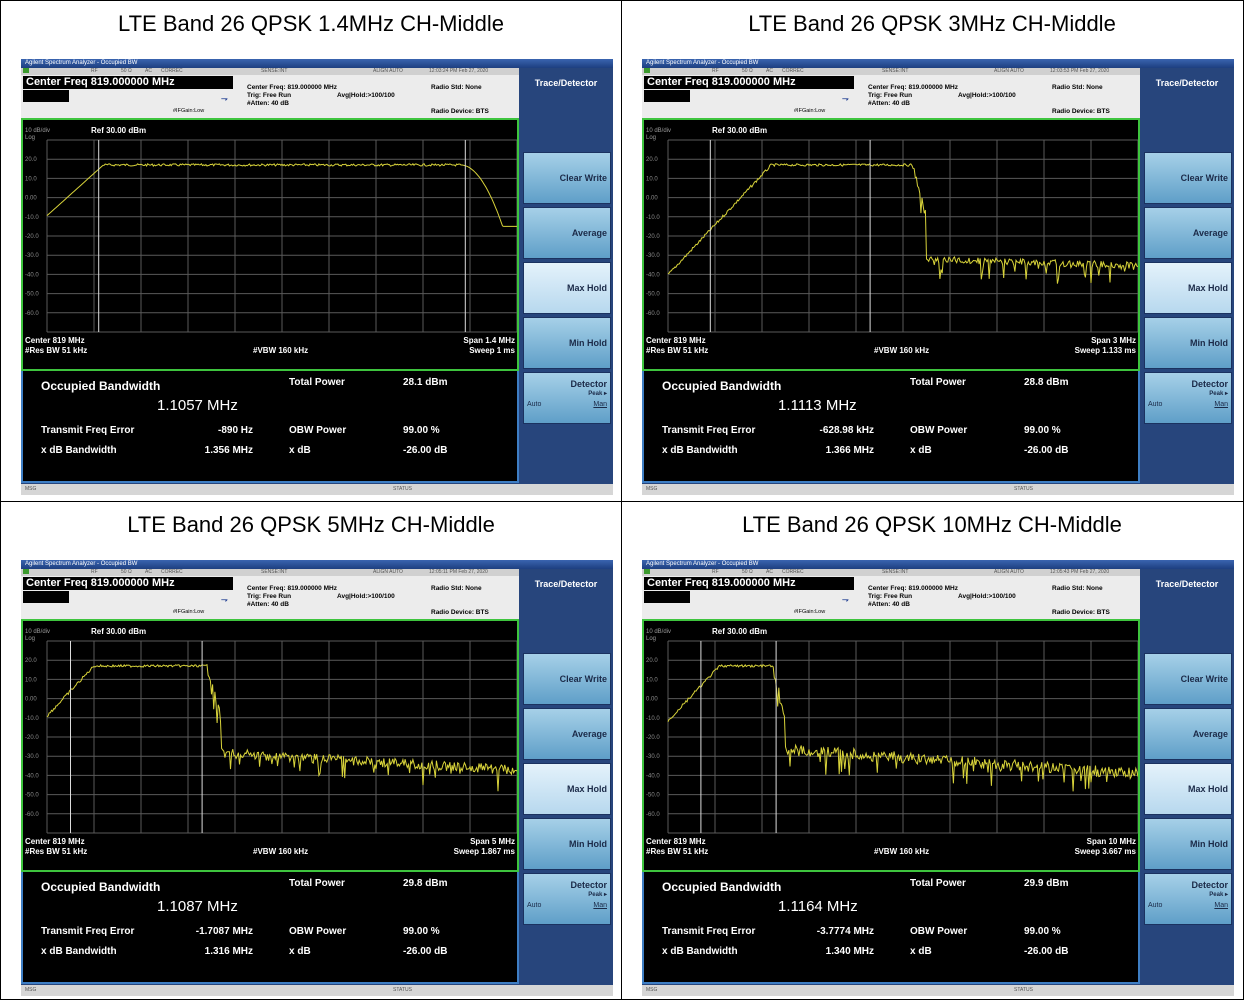 The width and height of the screenshot is (1244, 1001). I want to click on panel-title: LTE Band 26 QPSK 1.4MHz CH-Middle, so click(311, 23).